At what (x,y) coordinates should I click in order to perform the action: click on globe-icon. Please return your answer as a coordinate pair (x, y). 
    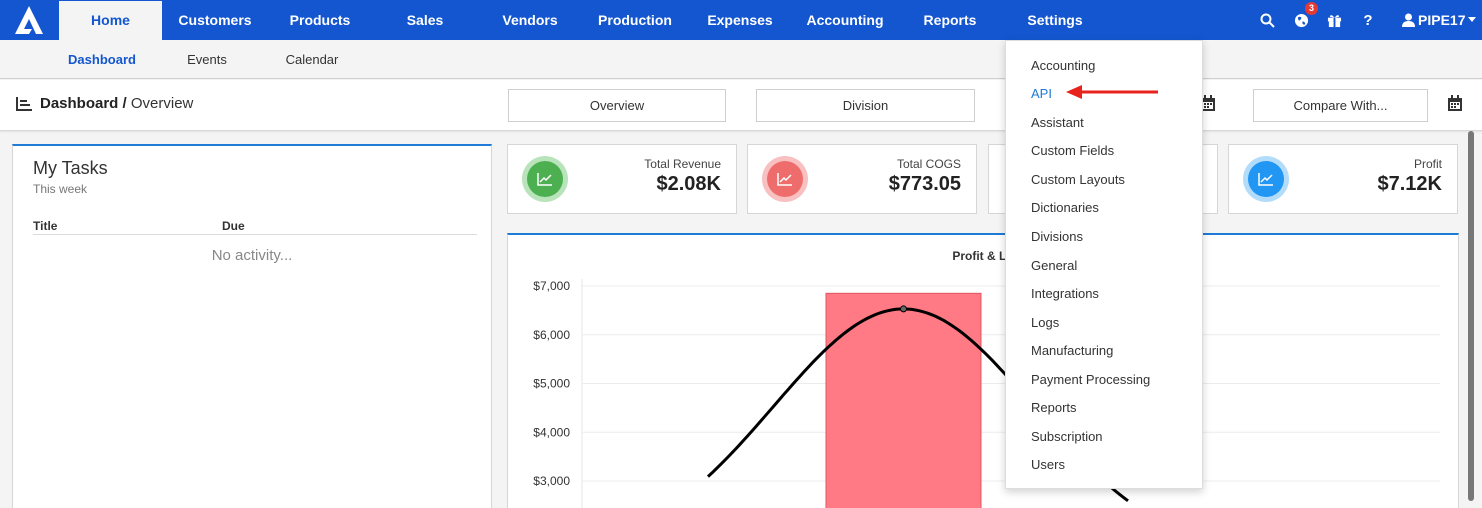
    Looking at the image, I should click on (1301, 20).